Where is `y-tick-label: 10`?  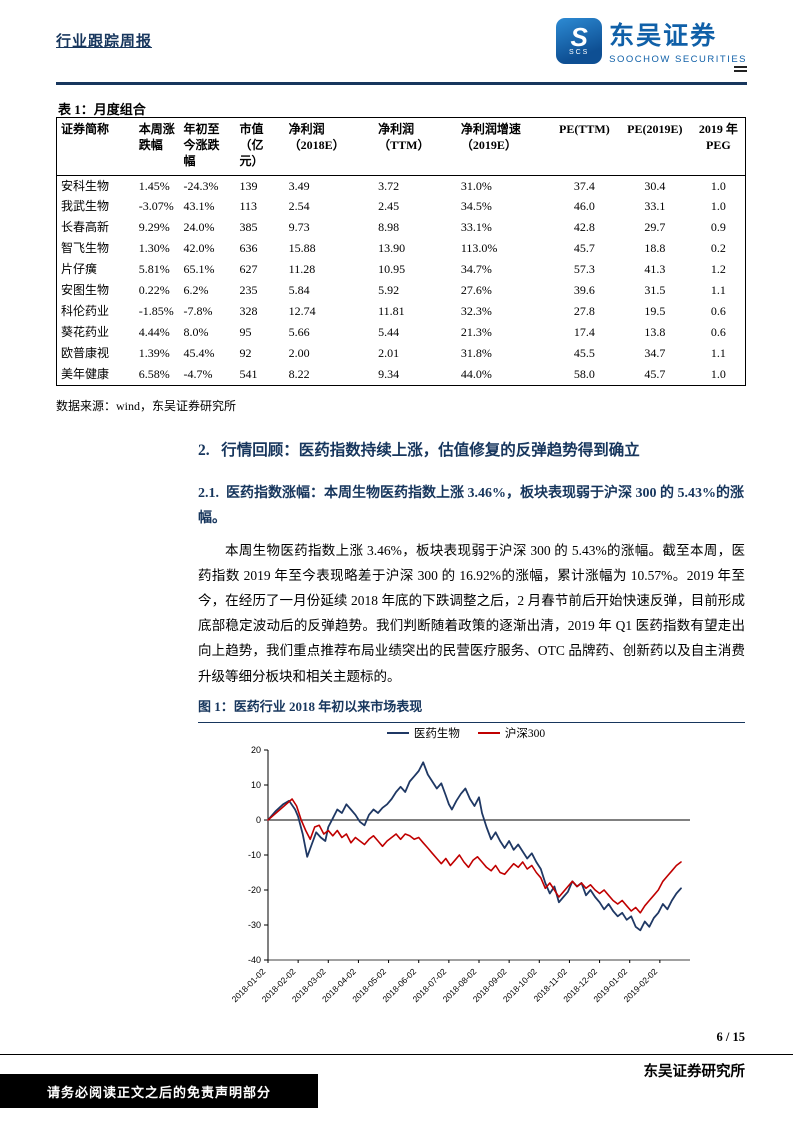 y-tick-label: 10 is located at coordinates (256, 785).